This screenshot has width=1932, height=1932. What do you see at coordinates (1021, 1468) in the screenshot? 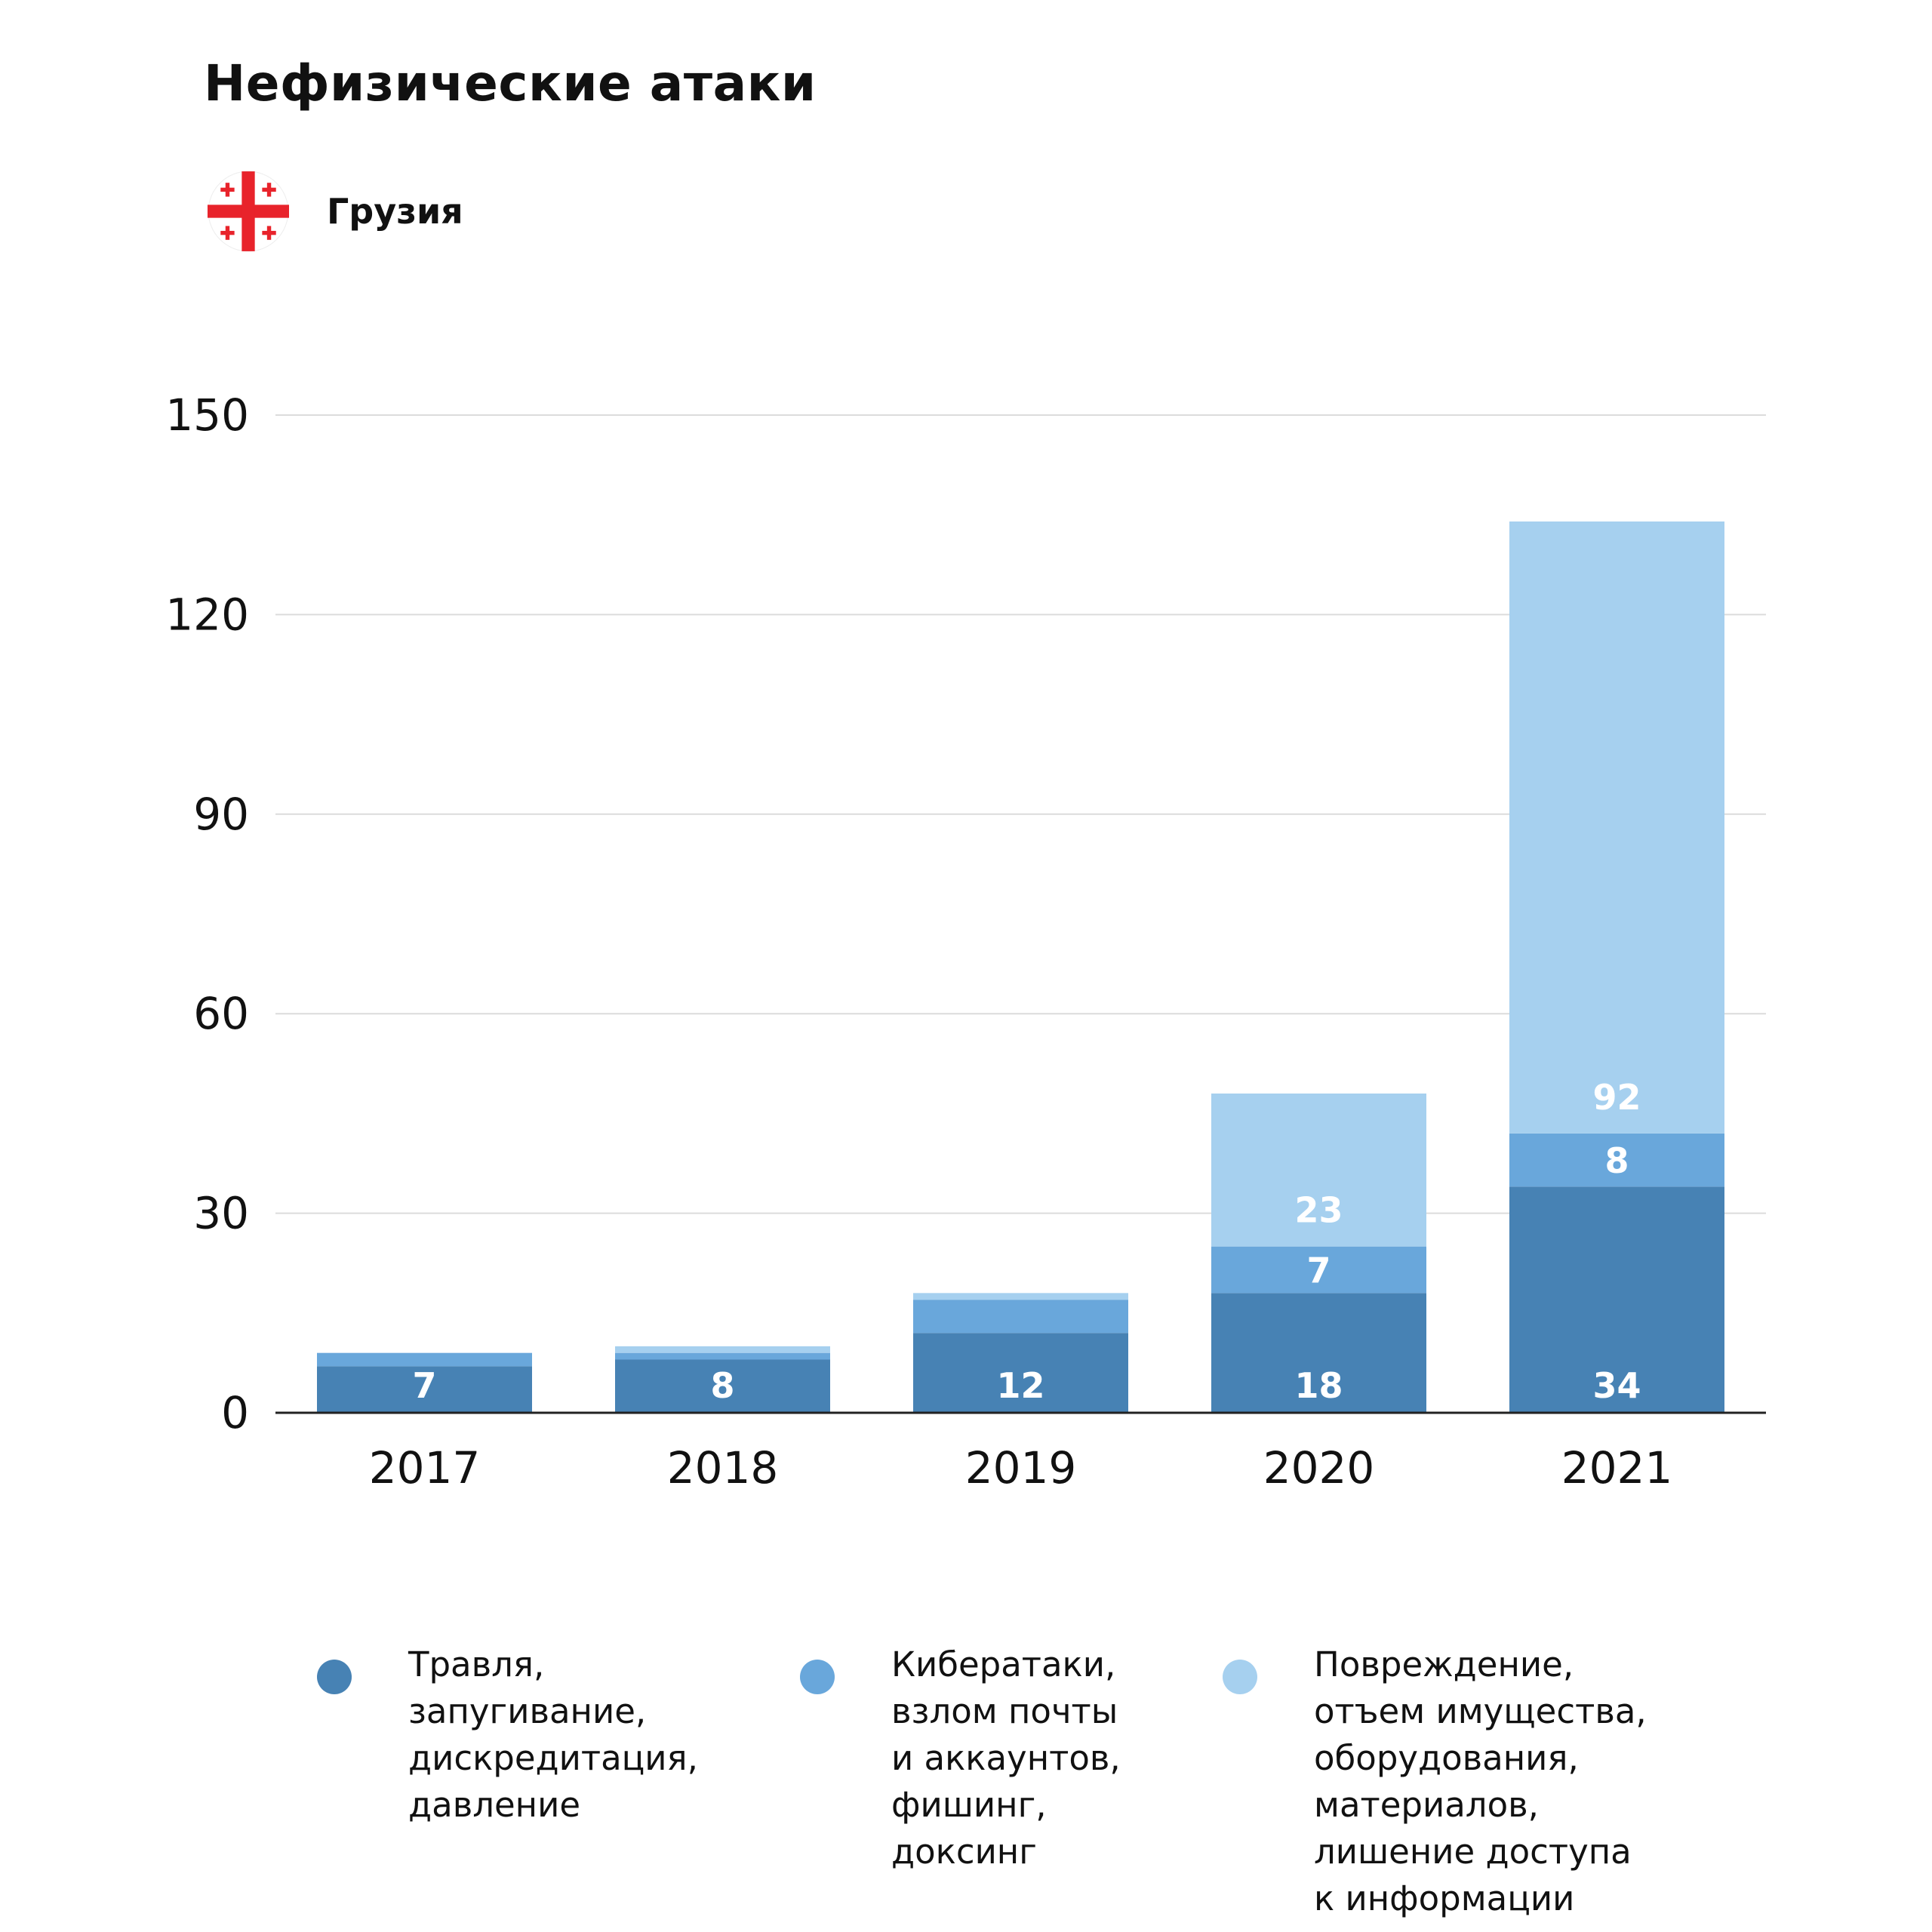
I see `x-tick-label: 2019` at bounding box center [1021, 1468].